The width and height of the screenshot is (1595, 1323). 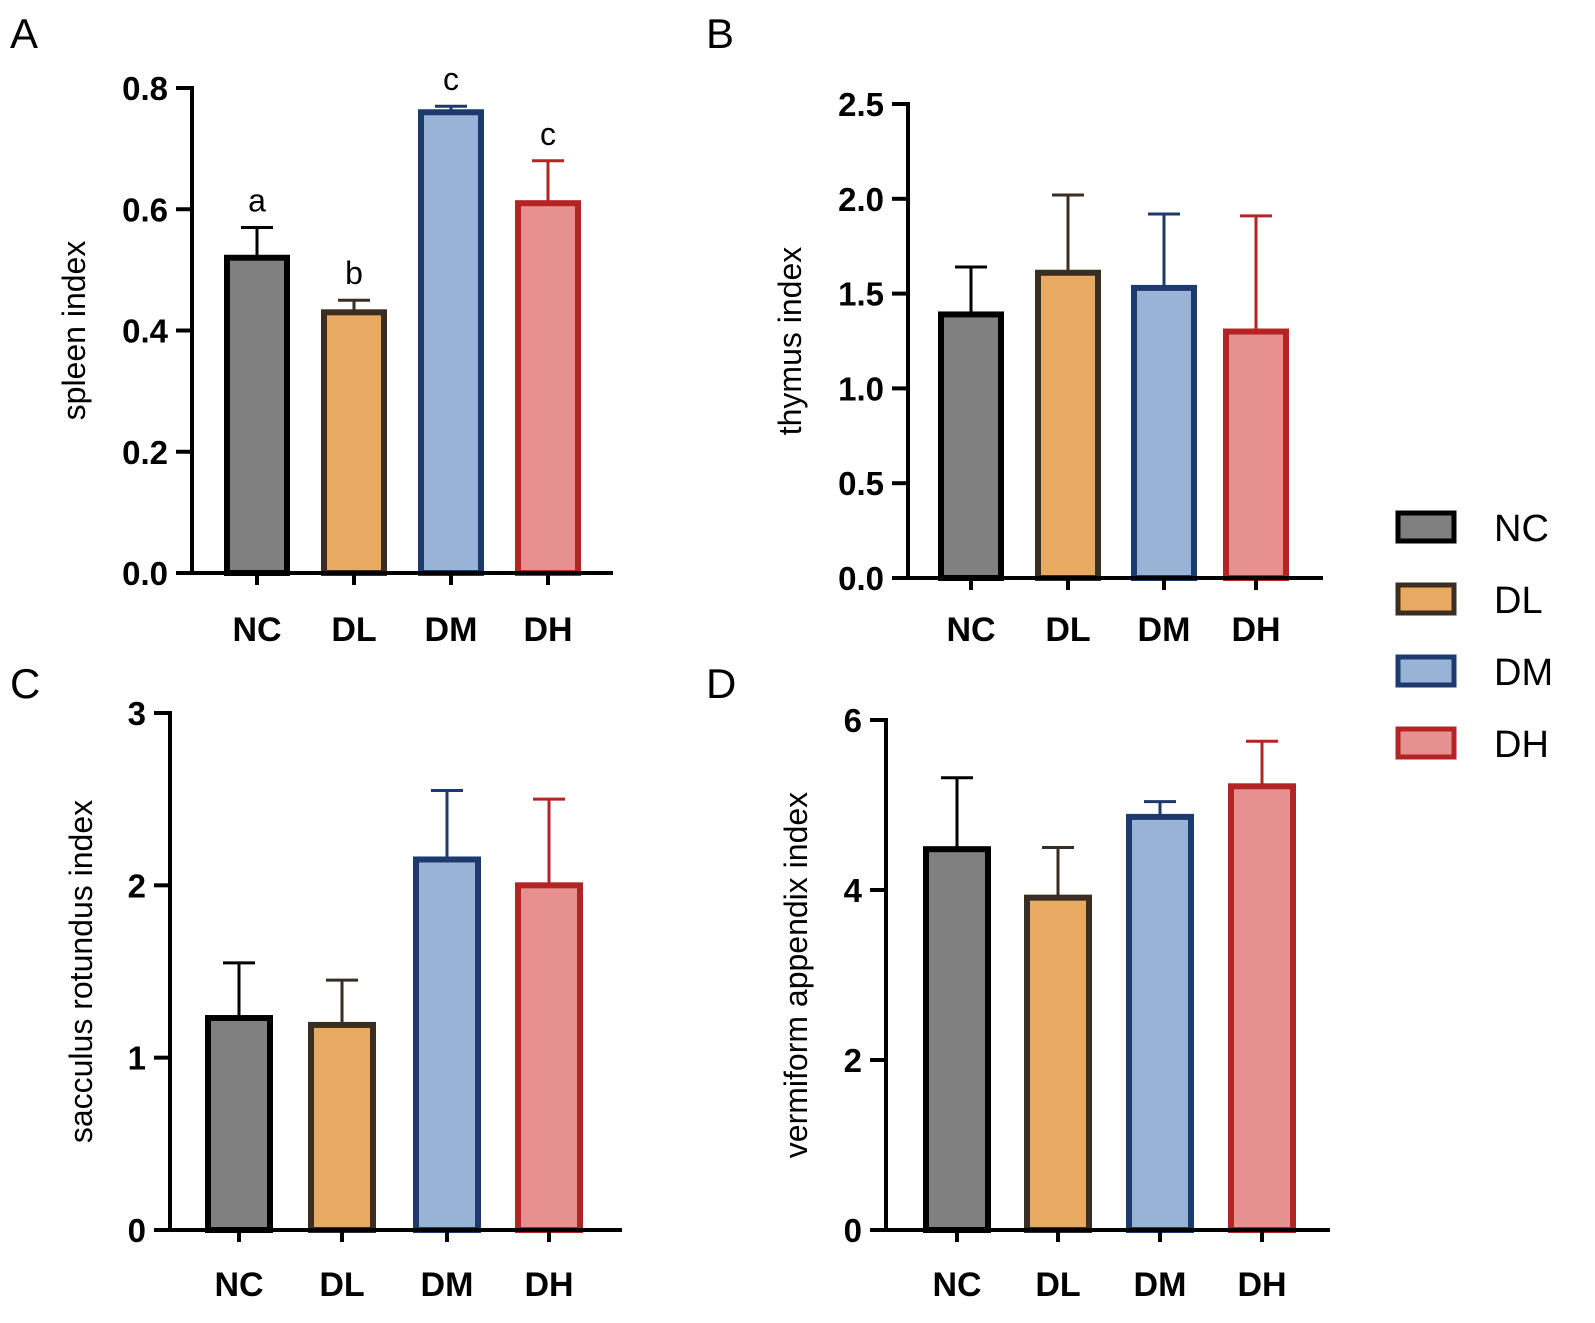 I want to click on panel-b-xlabel-dh: DH, so click(x=1255, y=630).